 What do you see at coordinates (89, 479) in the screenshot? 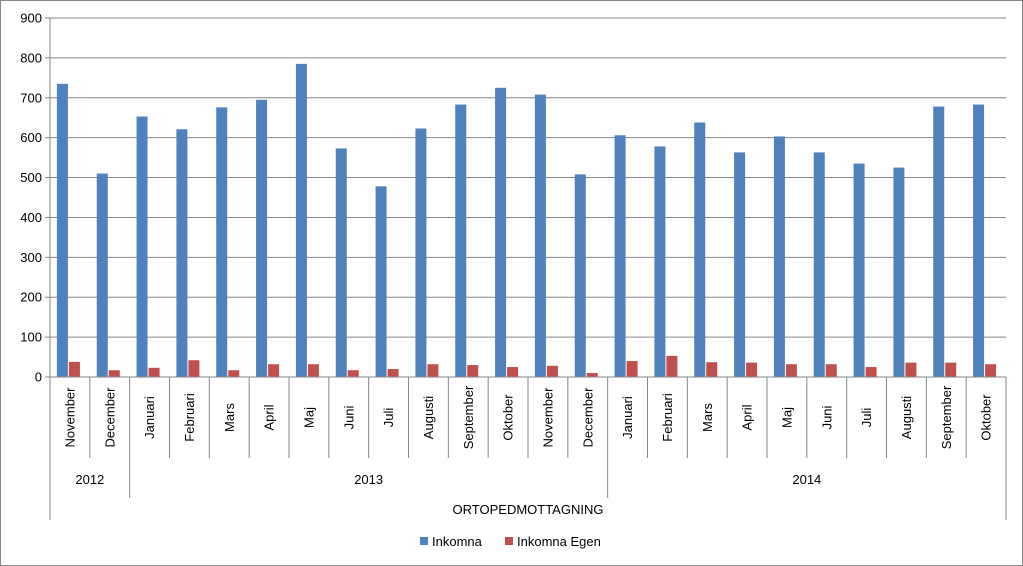
I see `year-label: 2012` at bounding box center [89, 479].